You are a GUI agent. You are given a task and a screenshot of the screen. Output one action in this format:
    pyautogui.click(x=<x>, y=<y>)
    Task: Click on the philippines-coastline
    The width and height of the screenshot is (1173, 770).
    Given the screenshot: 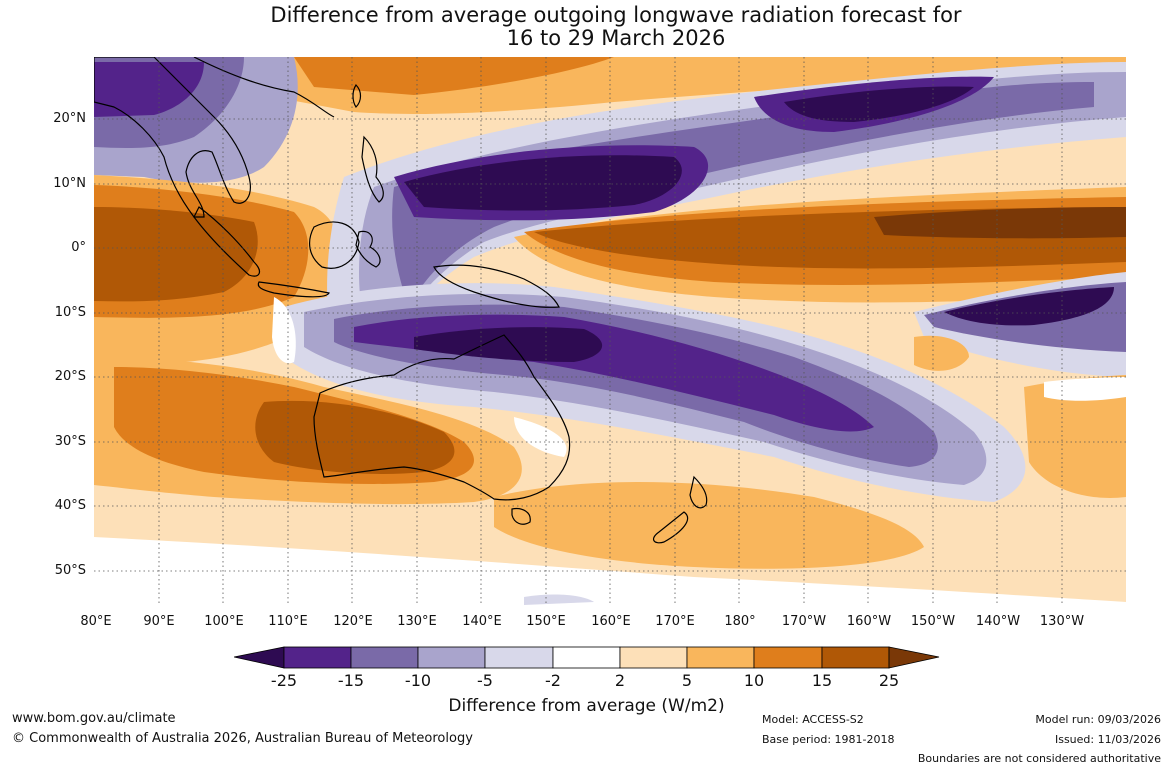 What is the action you would take?
    pyautogui.click(x=372, y=169)
    